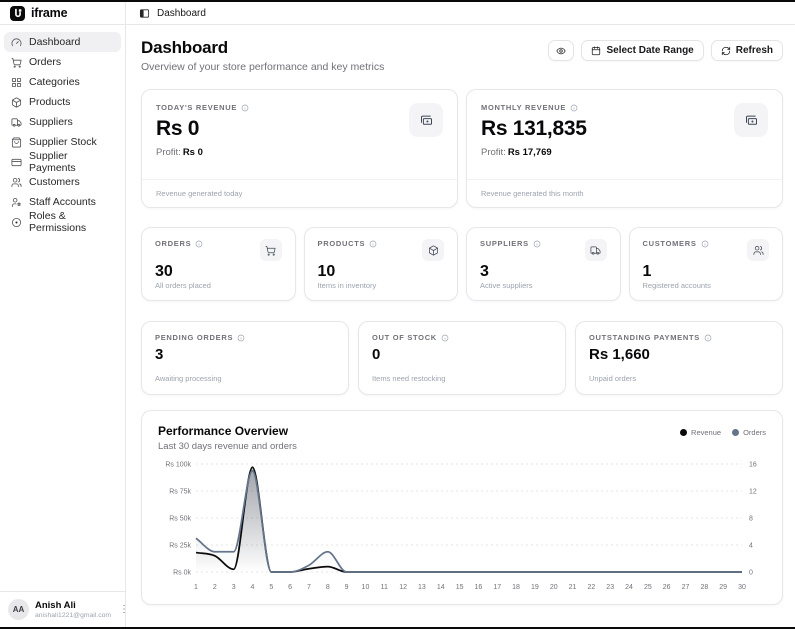  Describe the element at coordinates (50, 102) in the screenshot. I see `sidebar-item-label: Products` at that location.